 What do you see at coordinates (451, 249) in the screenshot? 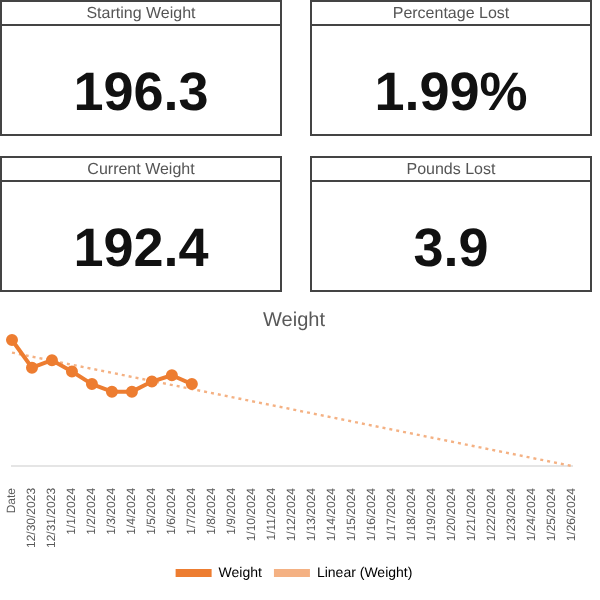
I see `text: 3.9` at bounding box center [451, 249].